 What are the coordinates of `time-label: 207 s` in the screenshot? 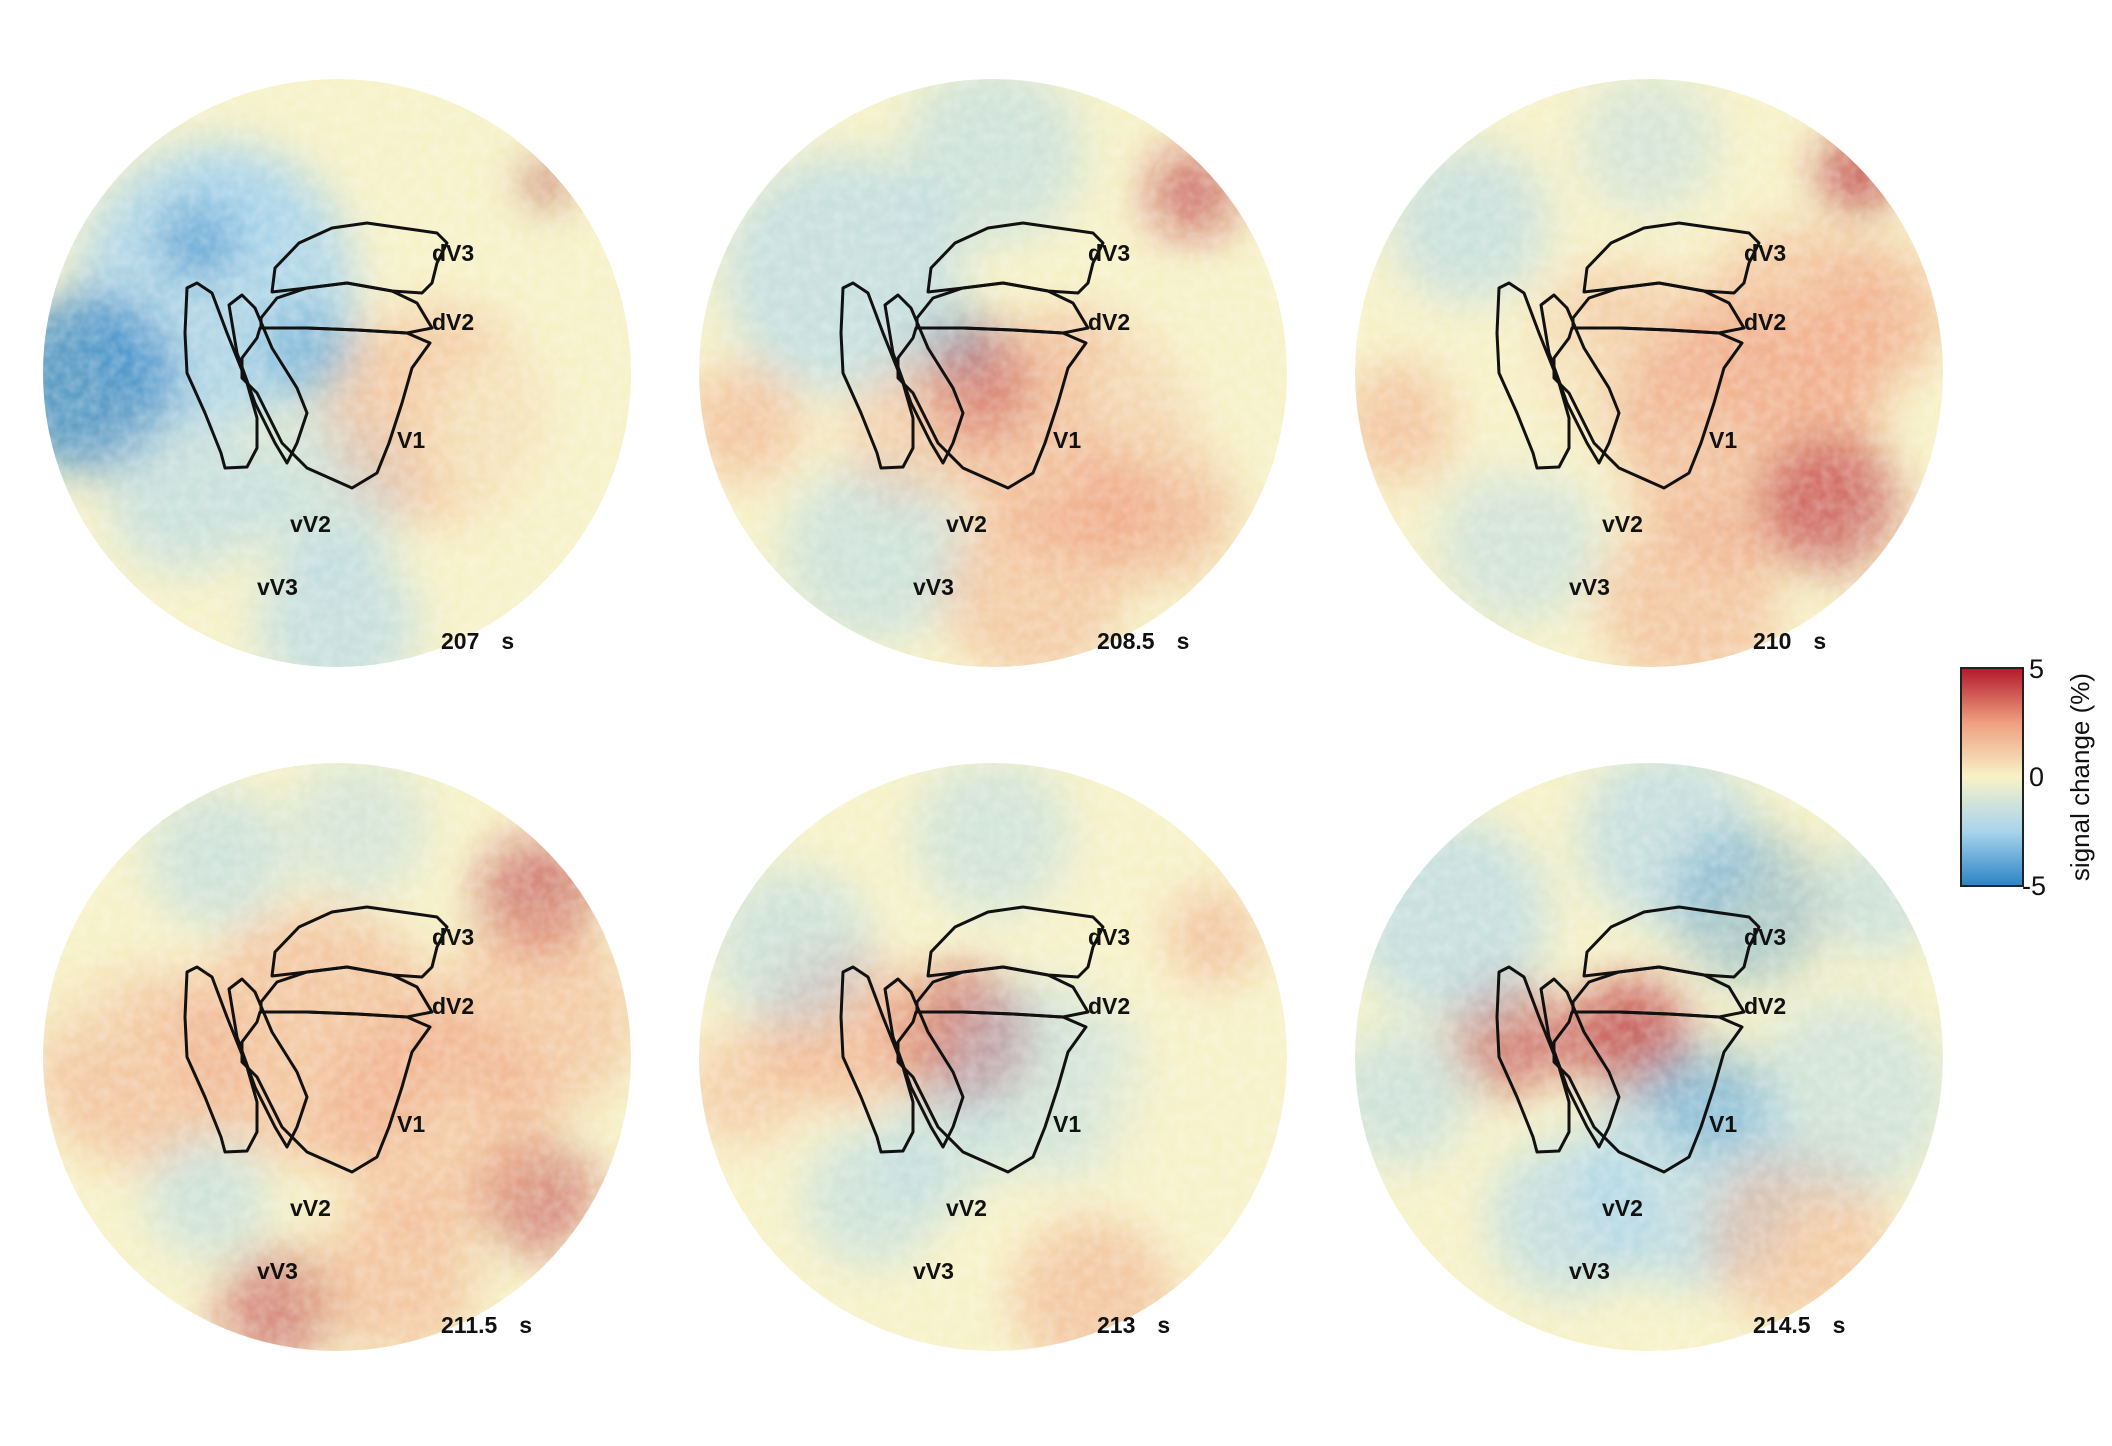 It's located at (477, 641).